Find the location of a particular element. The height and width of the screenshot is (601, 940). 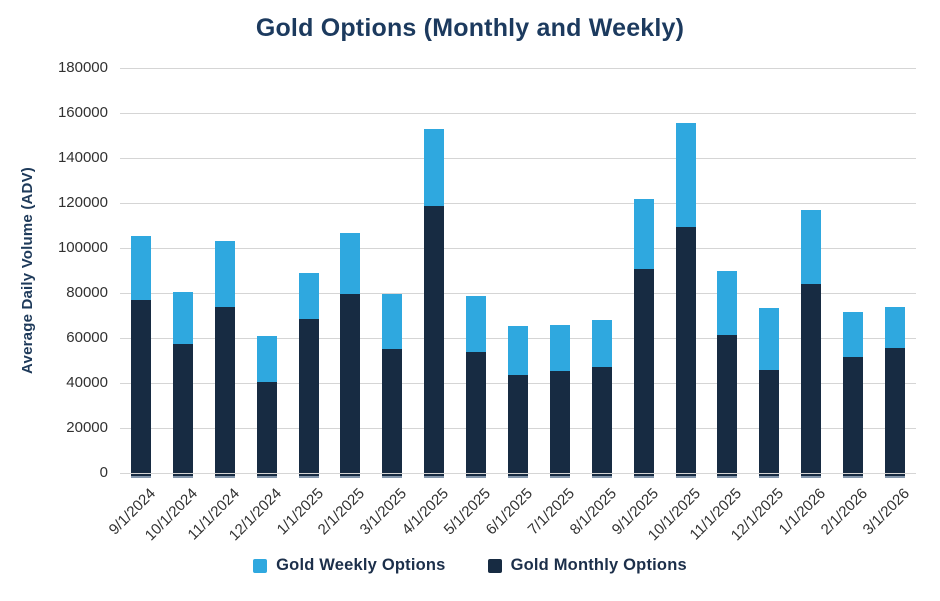

weekly-legend-swatch is located at coordinates (260, 565).